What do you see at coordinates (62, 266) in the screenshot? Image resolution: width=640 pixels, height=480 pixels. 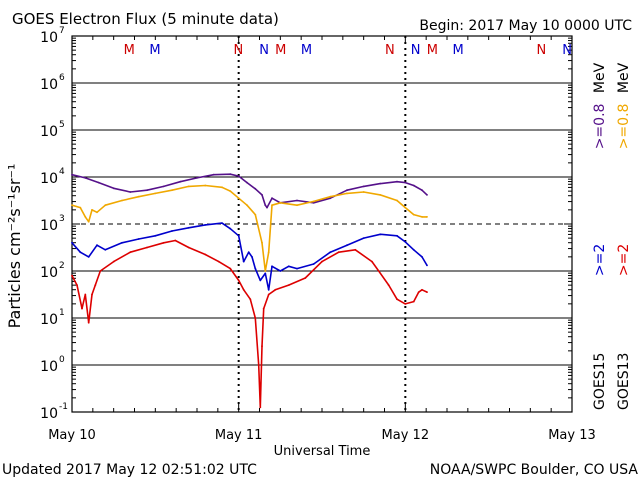 I see `y-tick-exponent: 2` at bounding box center [62, 266].